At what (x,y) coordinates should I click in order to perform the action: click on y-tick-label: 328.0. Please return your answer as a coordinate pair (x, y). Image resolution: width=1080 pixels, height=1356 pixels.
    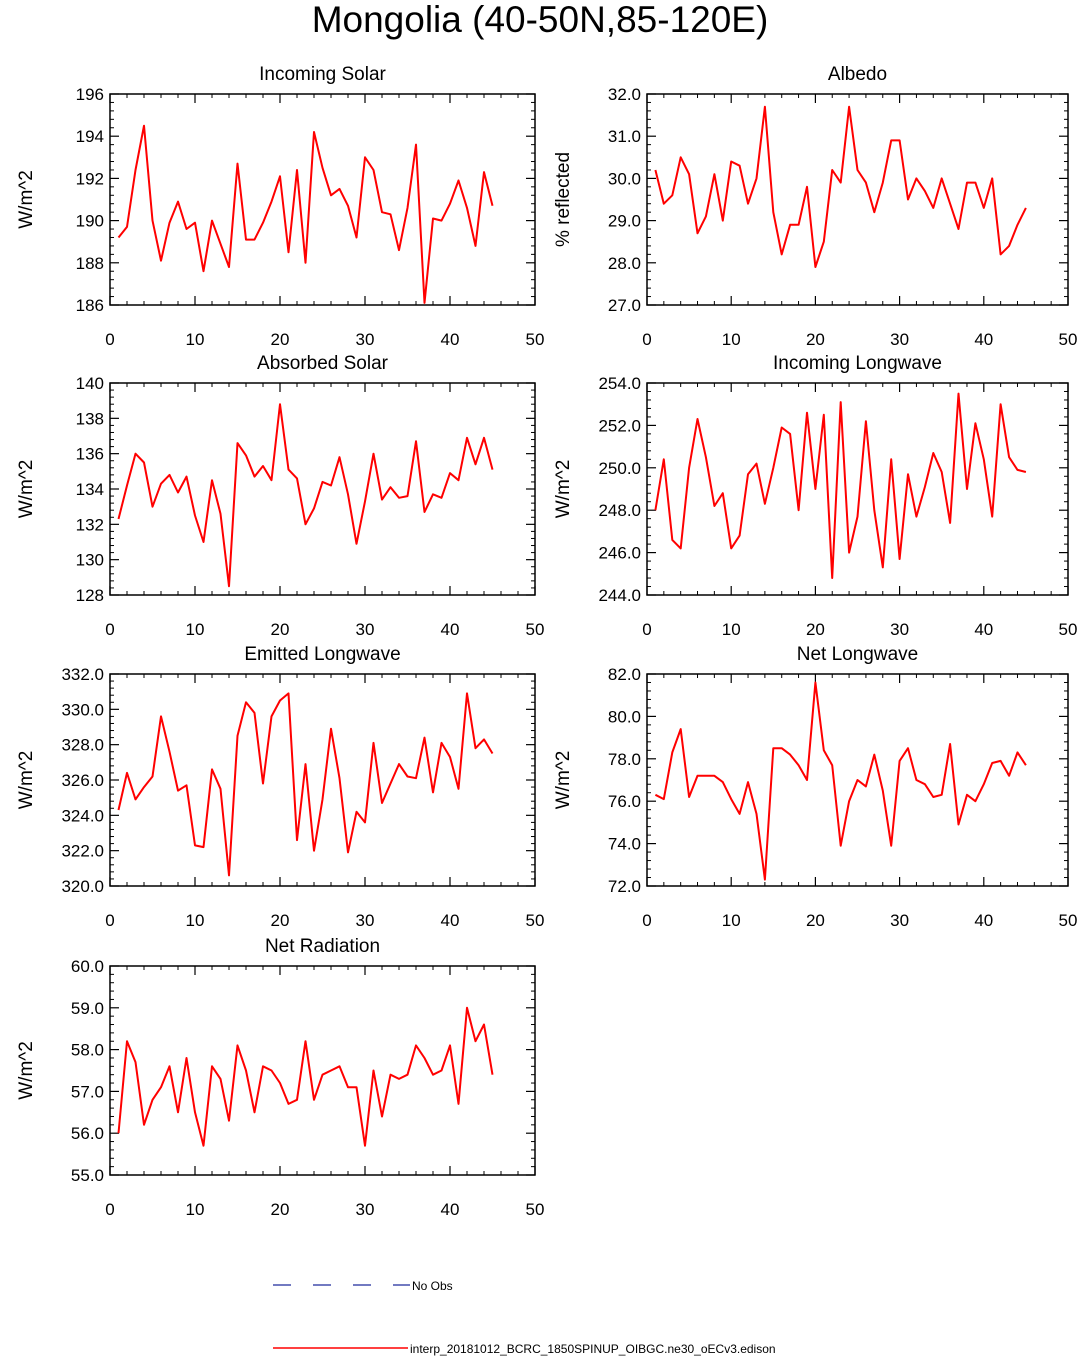
    Looking at the image, I should click on (82, 745).